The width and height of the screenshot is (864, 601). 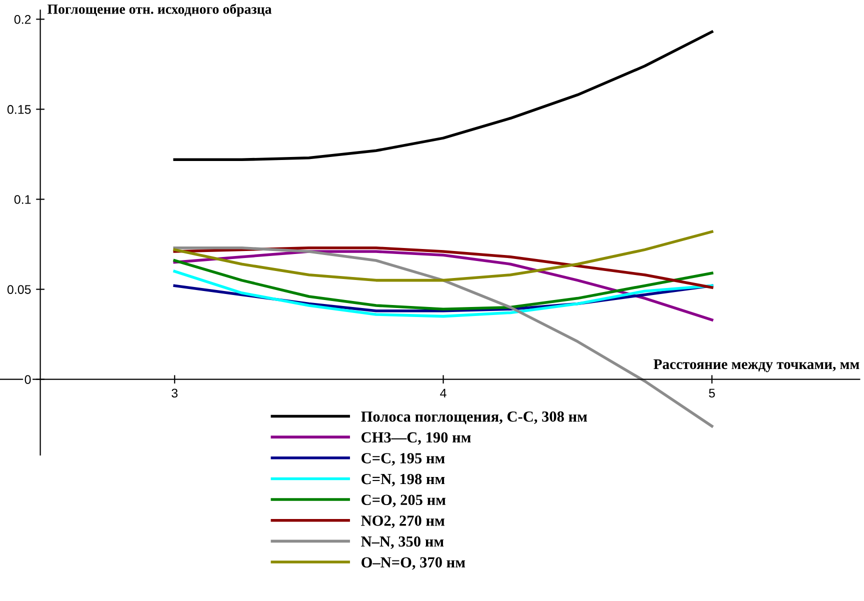 What do you see at coordinates (160, 10) in the screenshot?
I see `y-axis-title: Поглощение отн. исходного образца` at bounding box center [160, 10].